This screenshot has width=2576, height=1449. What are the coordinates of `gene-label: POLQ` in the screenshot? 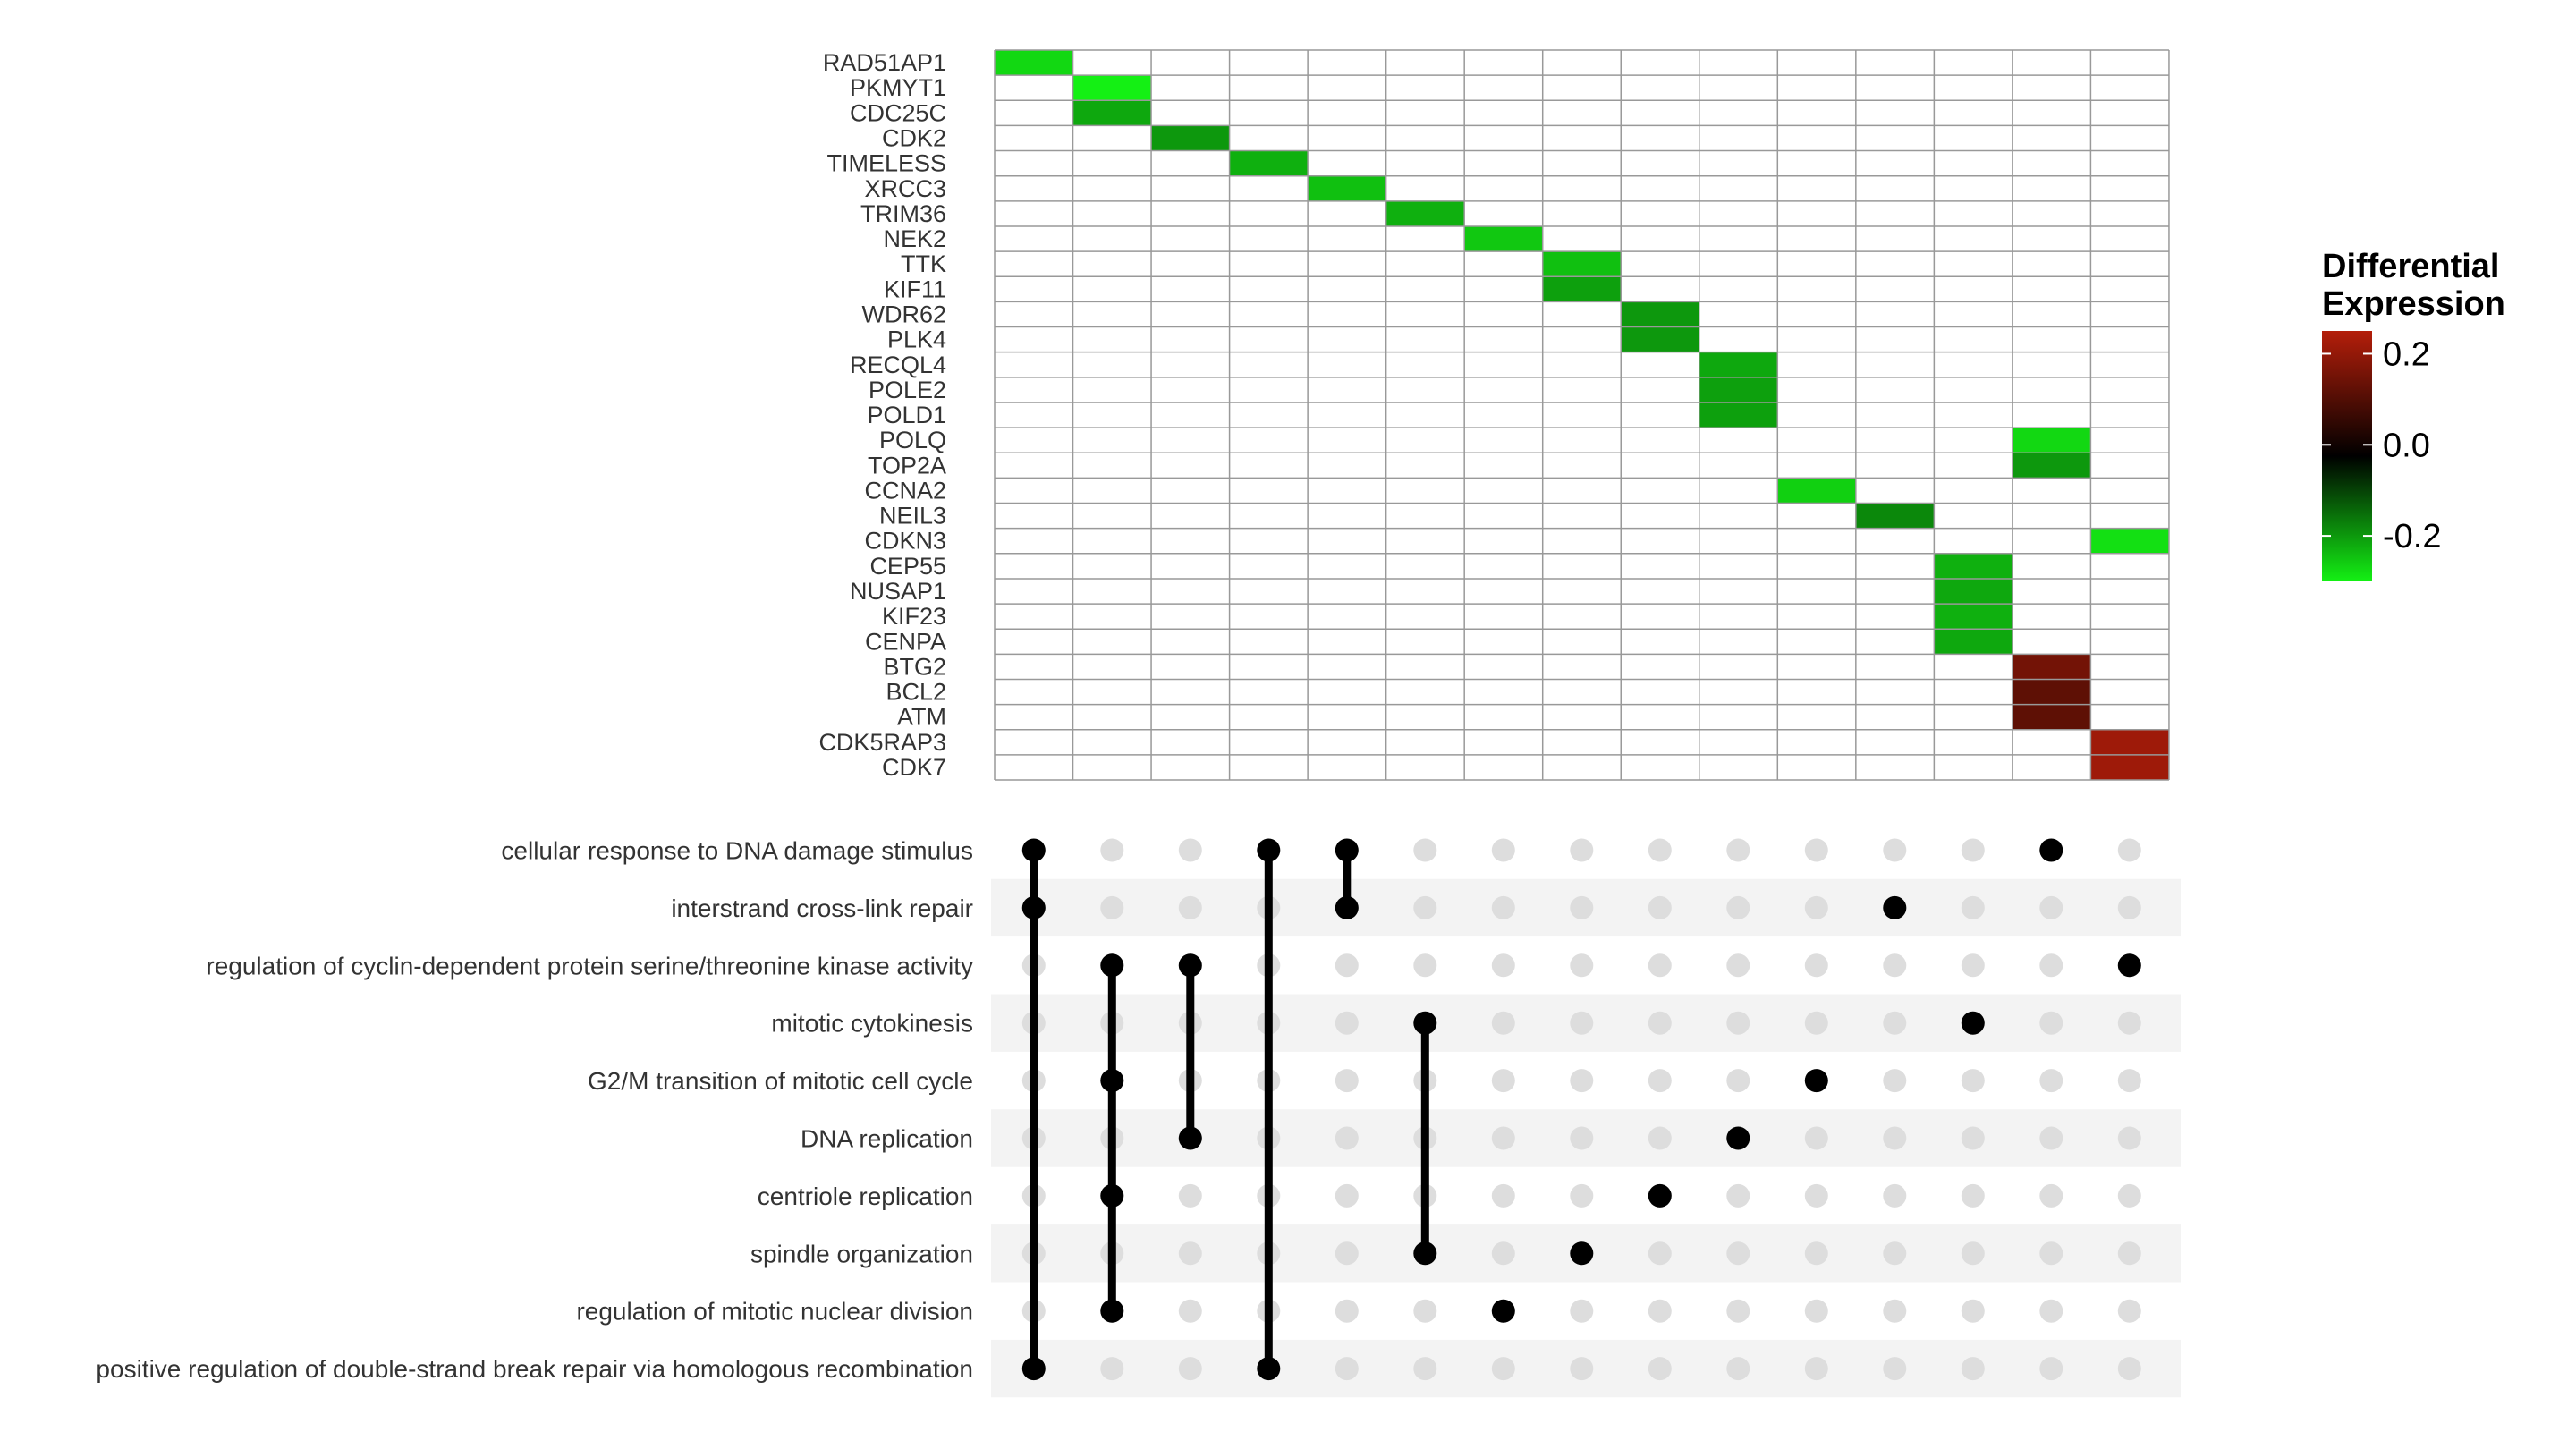 It's located at (912, 440).